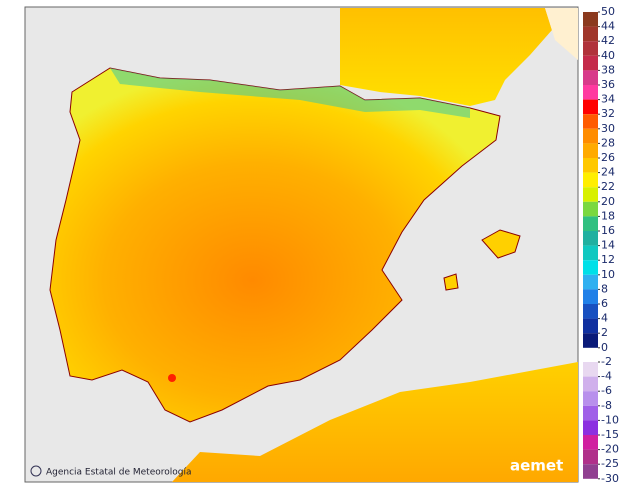  I want to click on legend-label: 36, so click(608, 84).